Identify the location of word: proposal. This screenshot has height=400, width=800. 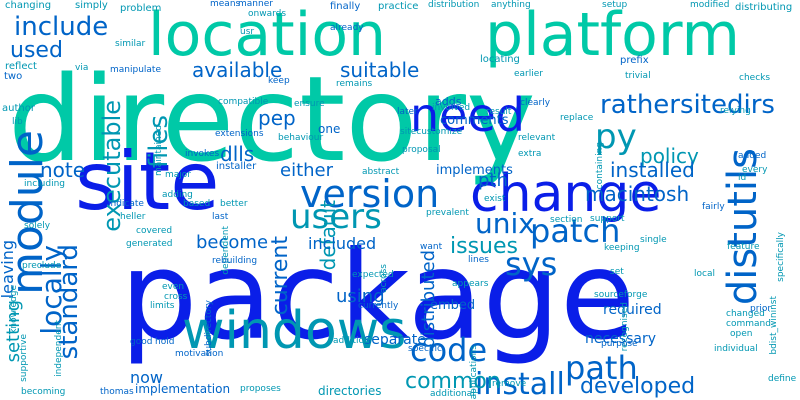
(421, 150).